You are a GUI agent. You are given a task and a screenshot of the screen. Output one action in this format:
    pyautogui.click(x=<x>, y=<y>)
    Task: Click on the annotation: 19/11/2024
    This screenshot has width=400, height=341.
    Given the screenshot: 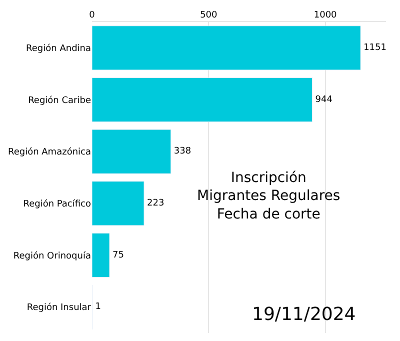 What is the action you would take?
    pyautogui.click(x=304, y=314)
    